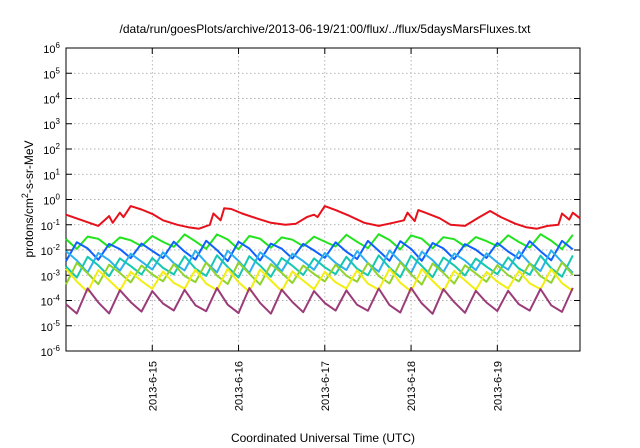  Describe the element at coordinates (51, 275) in the screenshot. I see `y-tick-label: 10⁻³` at that location.